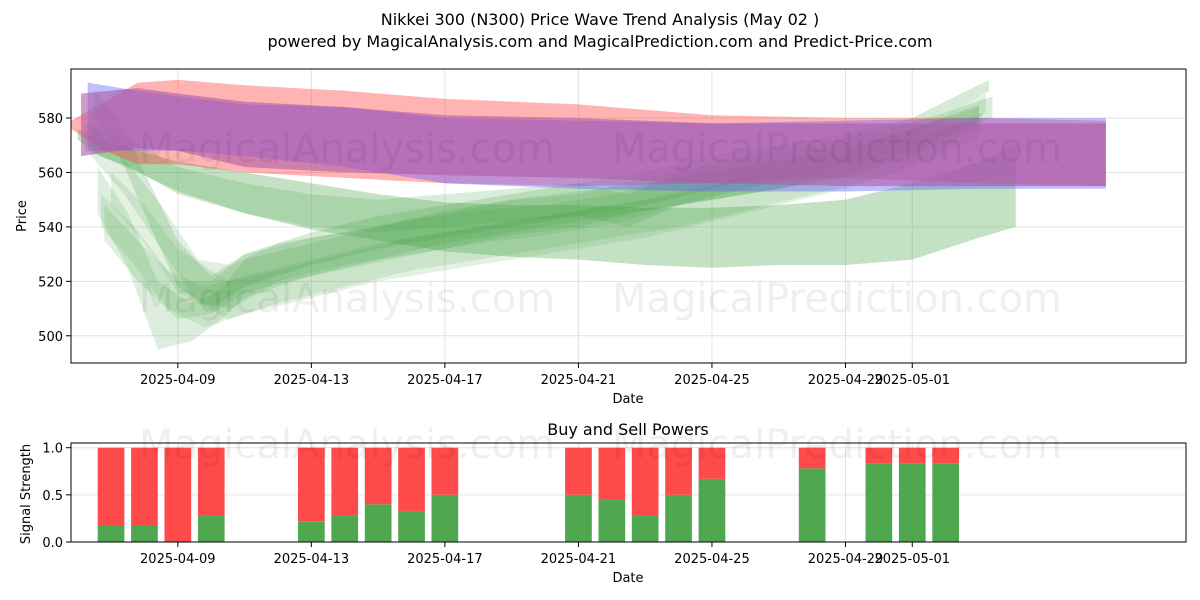 Image resolution: width=1200 pixels, height=600 pixels. What do you see at coordinates (26, 494) in the screenshot?
I see `signal-y-axis-label: Signal Strength` at bounding box center [26, 494].